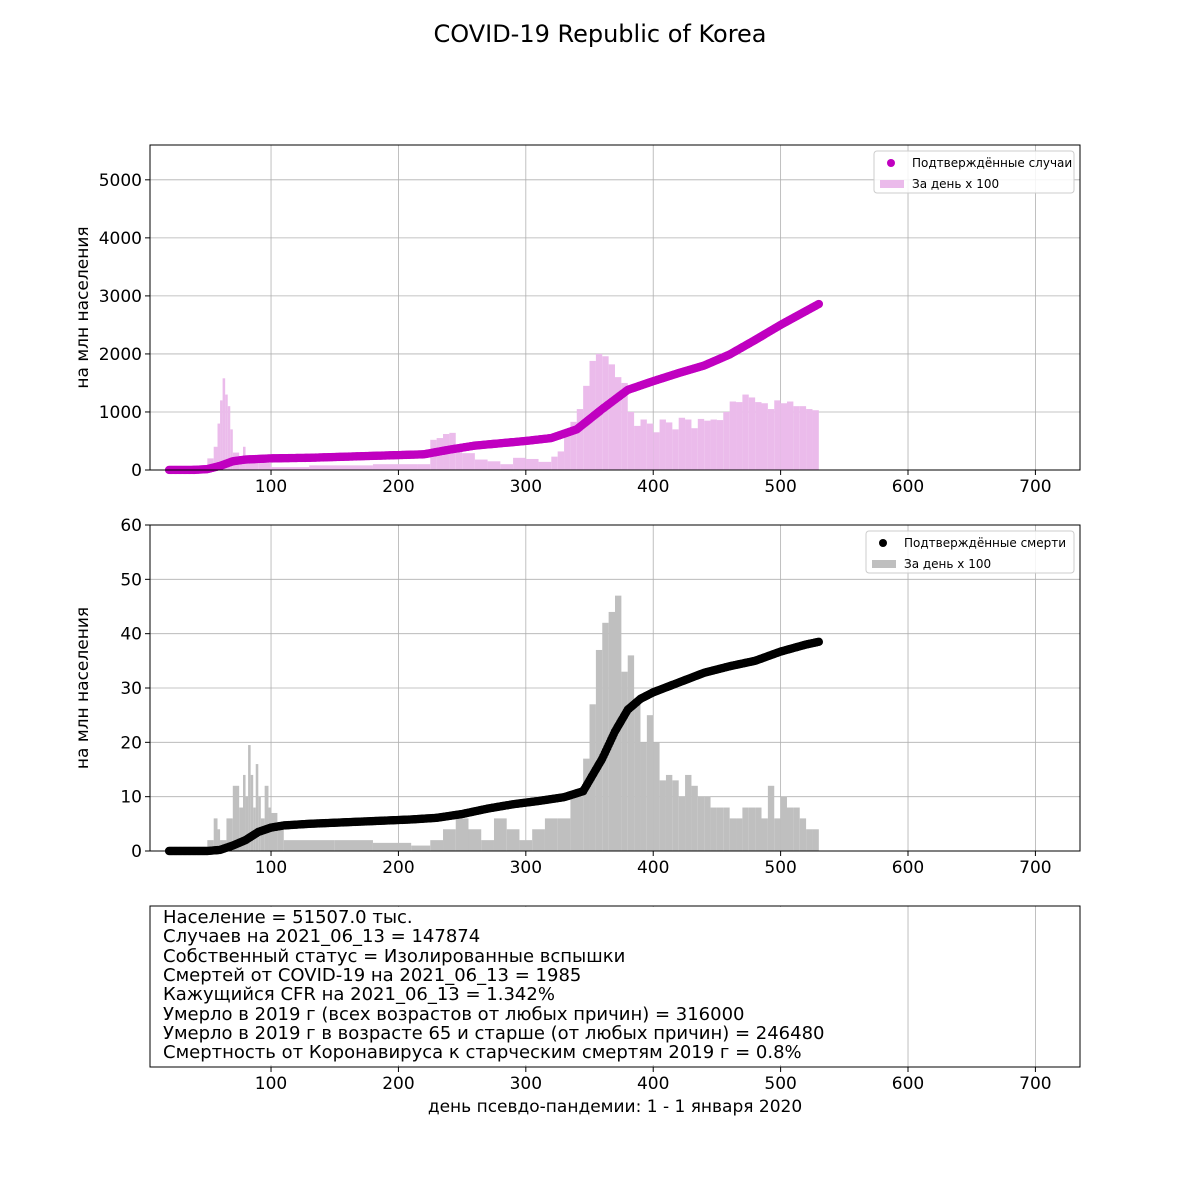 The height and width of the screenshot is (1200, 1200). I want to click on info-background, so click(481, 986).